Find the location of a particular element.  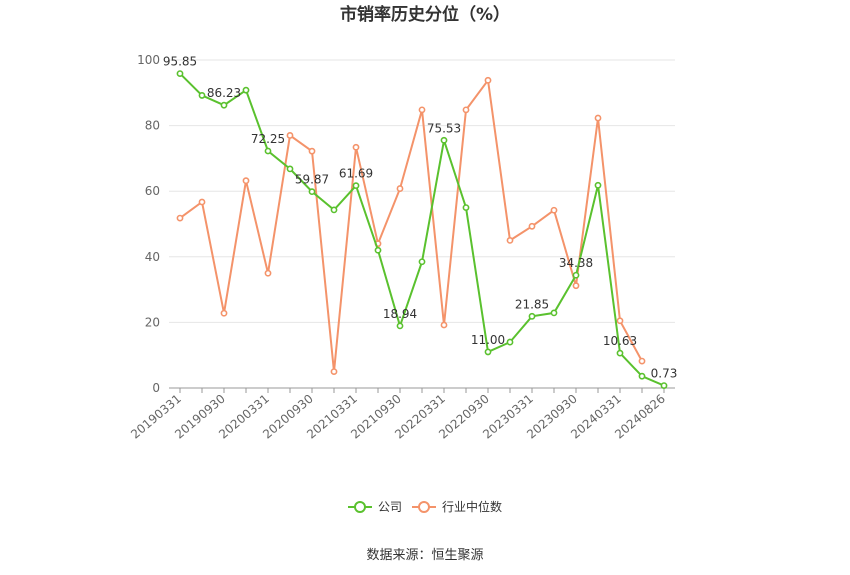

legend: 公司 行业中位数 is located at coordinates (425, 506).